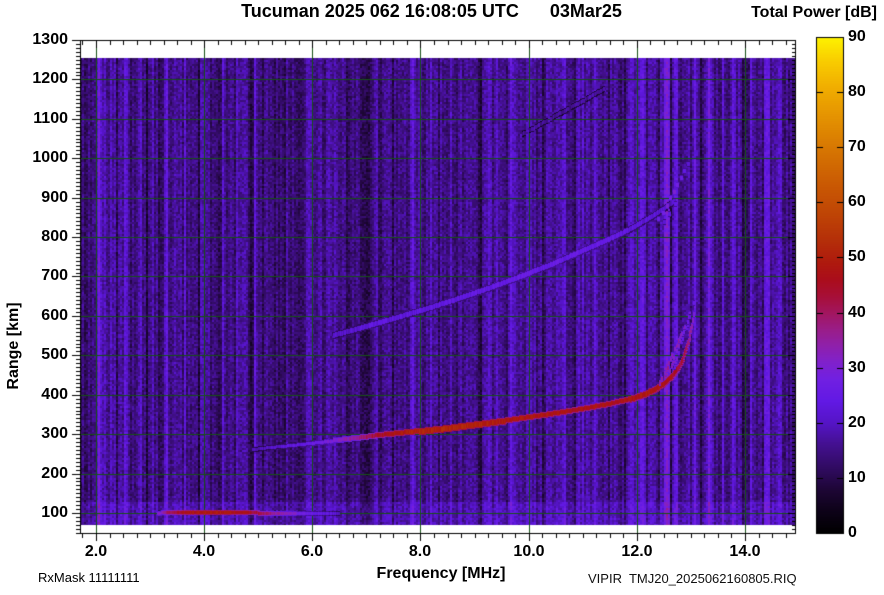 Image resolution: width=884 pixels, height=595 pixels. I want to click on x-tick-label: 10.0, so click(529, 551).